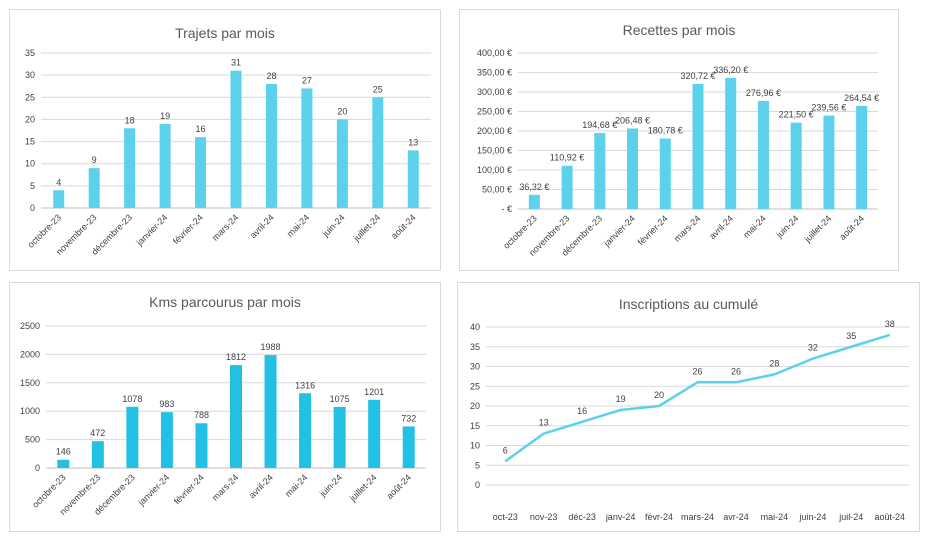 Image resolution: width=927 pixels, height=539 pixels. I want to click on y-tick-label: 350,00 €, so click(494, 73).